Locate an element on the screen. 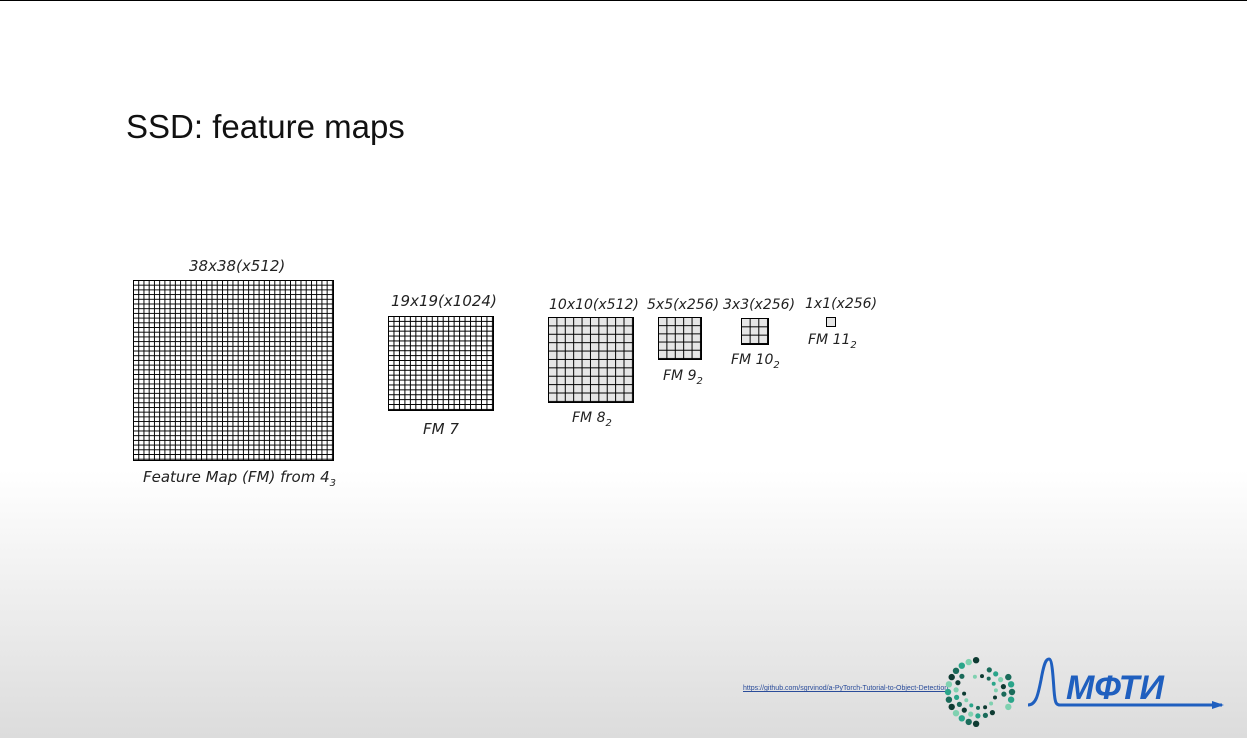 Image resolution: width=1247 pixels, height=738 pixels. fm6-grid is located at coordinates (831, 322).